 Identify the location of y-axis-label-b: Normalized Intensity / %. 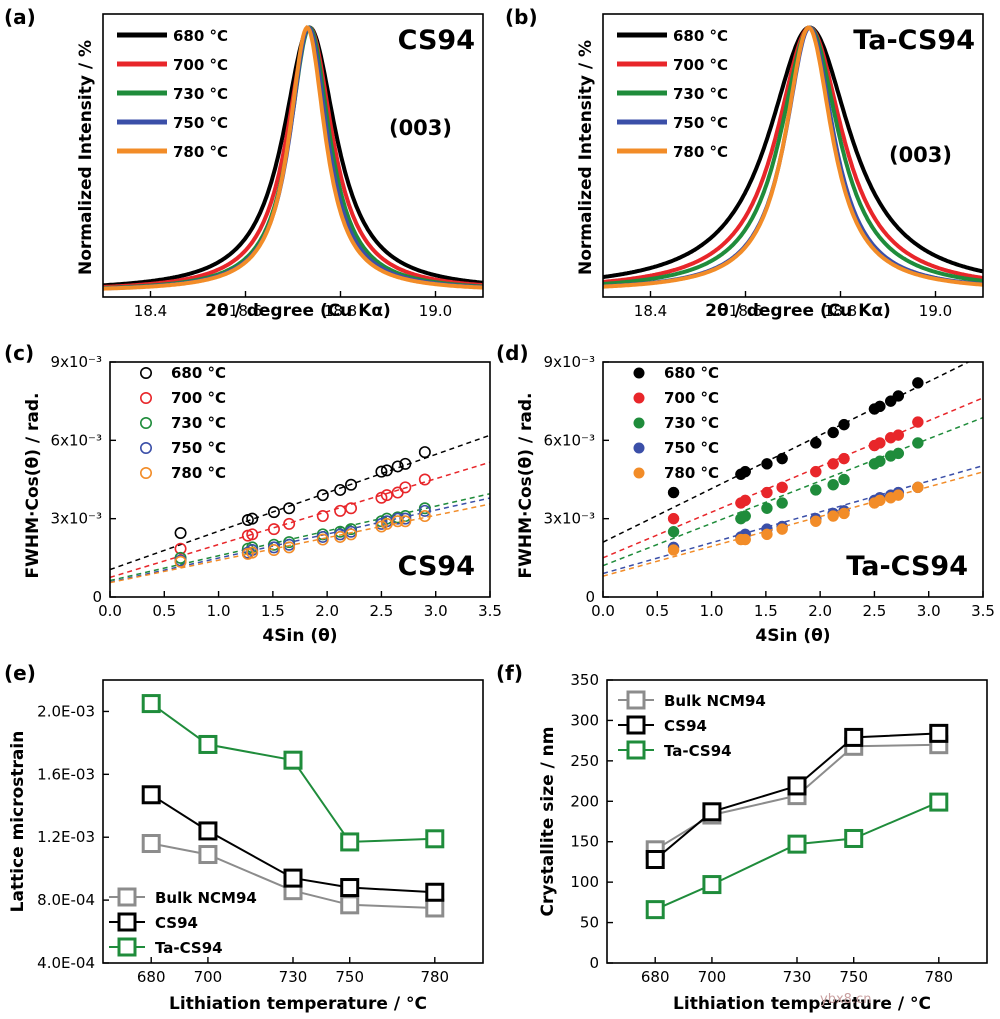
(586, 157).